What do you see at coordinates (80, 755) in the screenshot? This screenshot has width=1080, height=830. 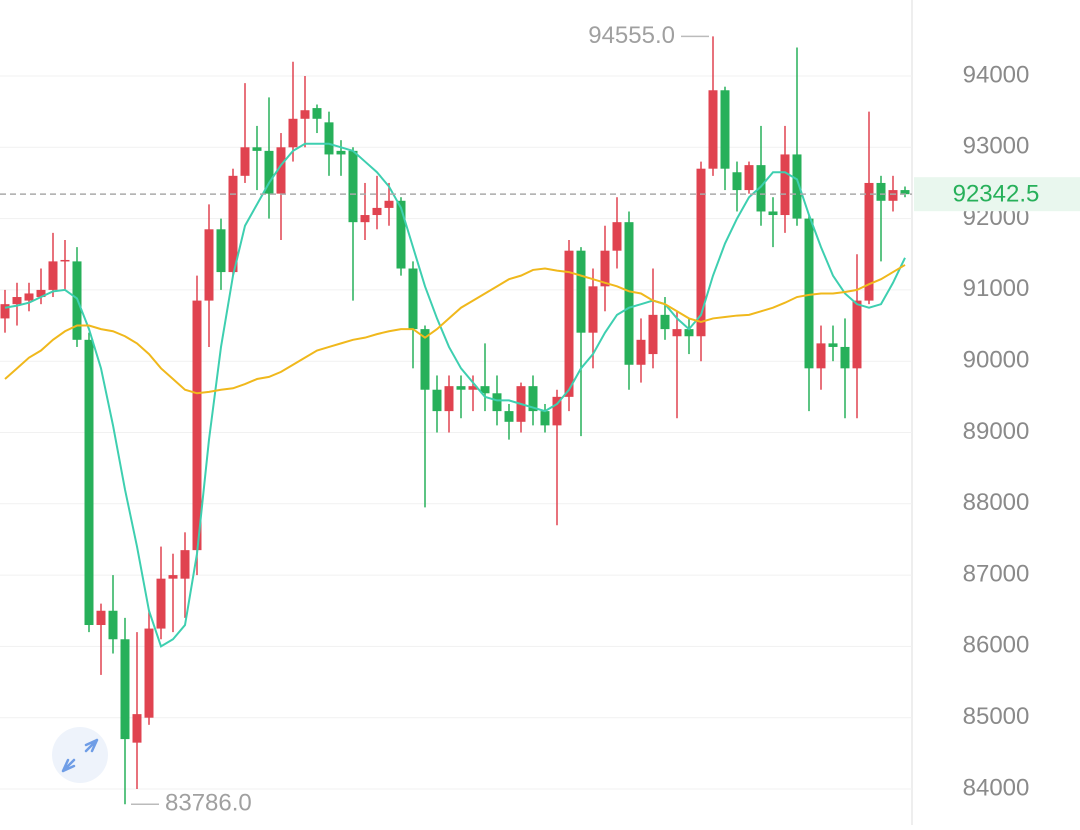 I see `expand-button` at bounding box center [80, 755].